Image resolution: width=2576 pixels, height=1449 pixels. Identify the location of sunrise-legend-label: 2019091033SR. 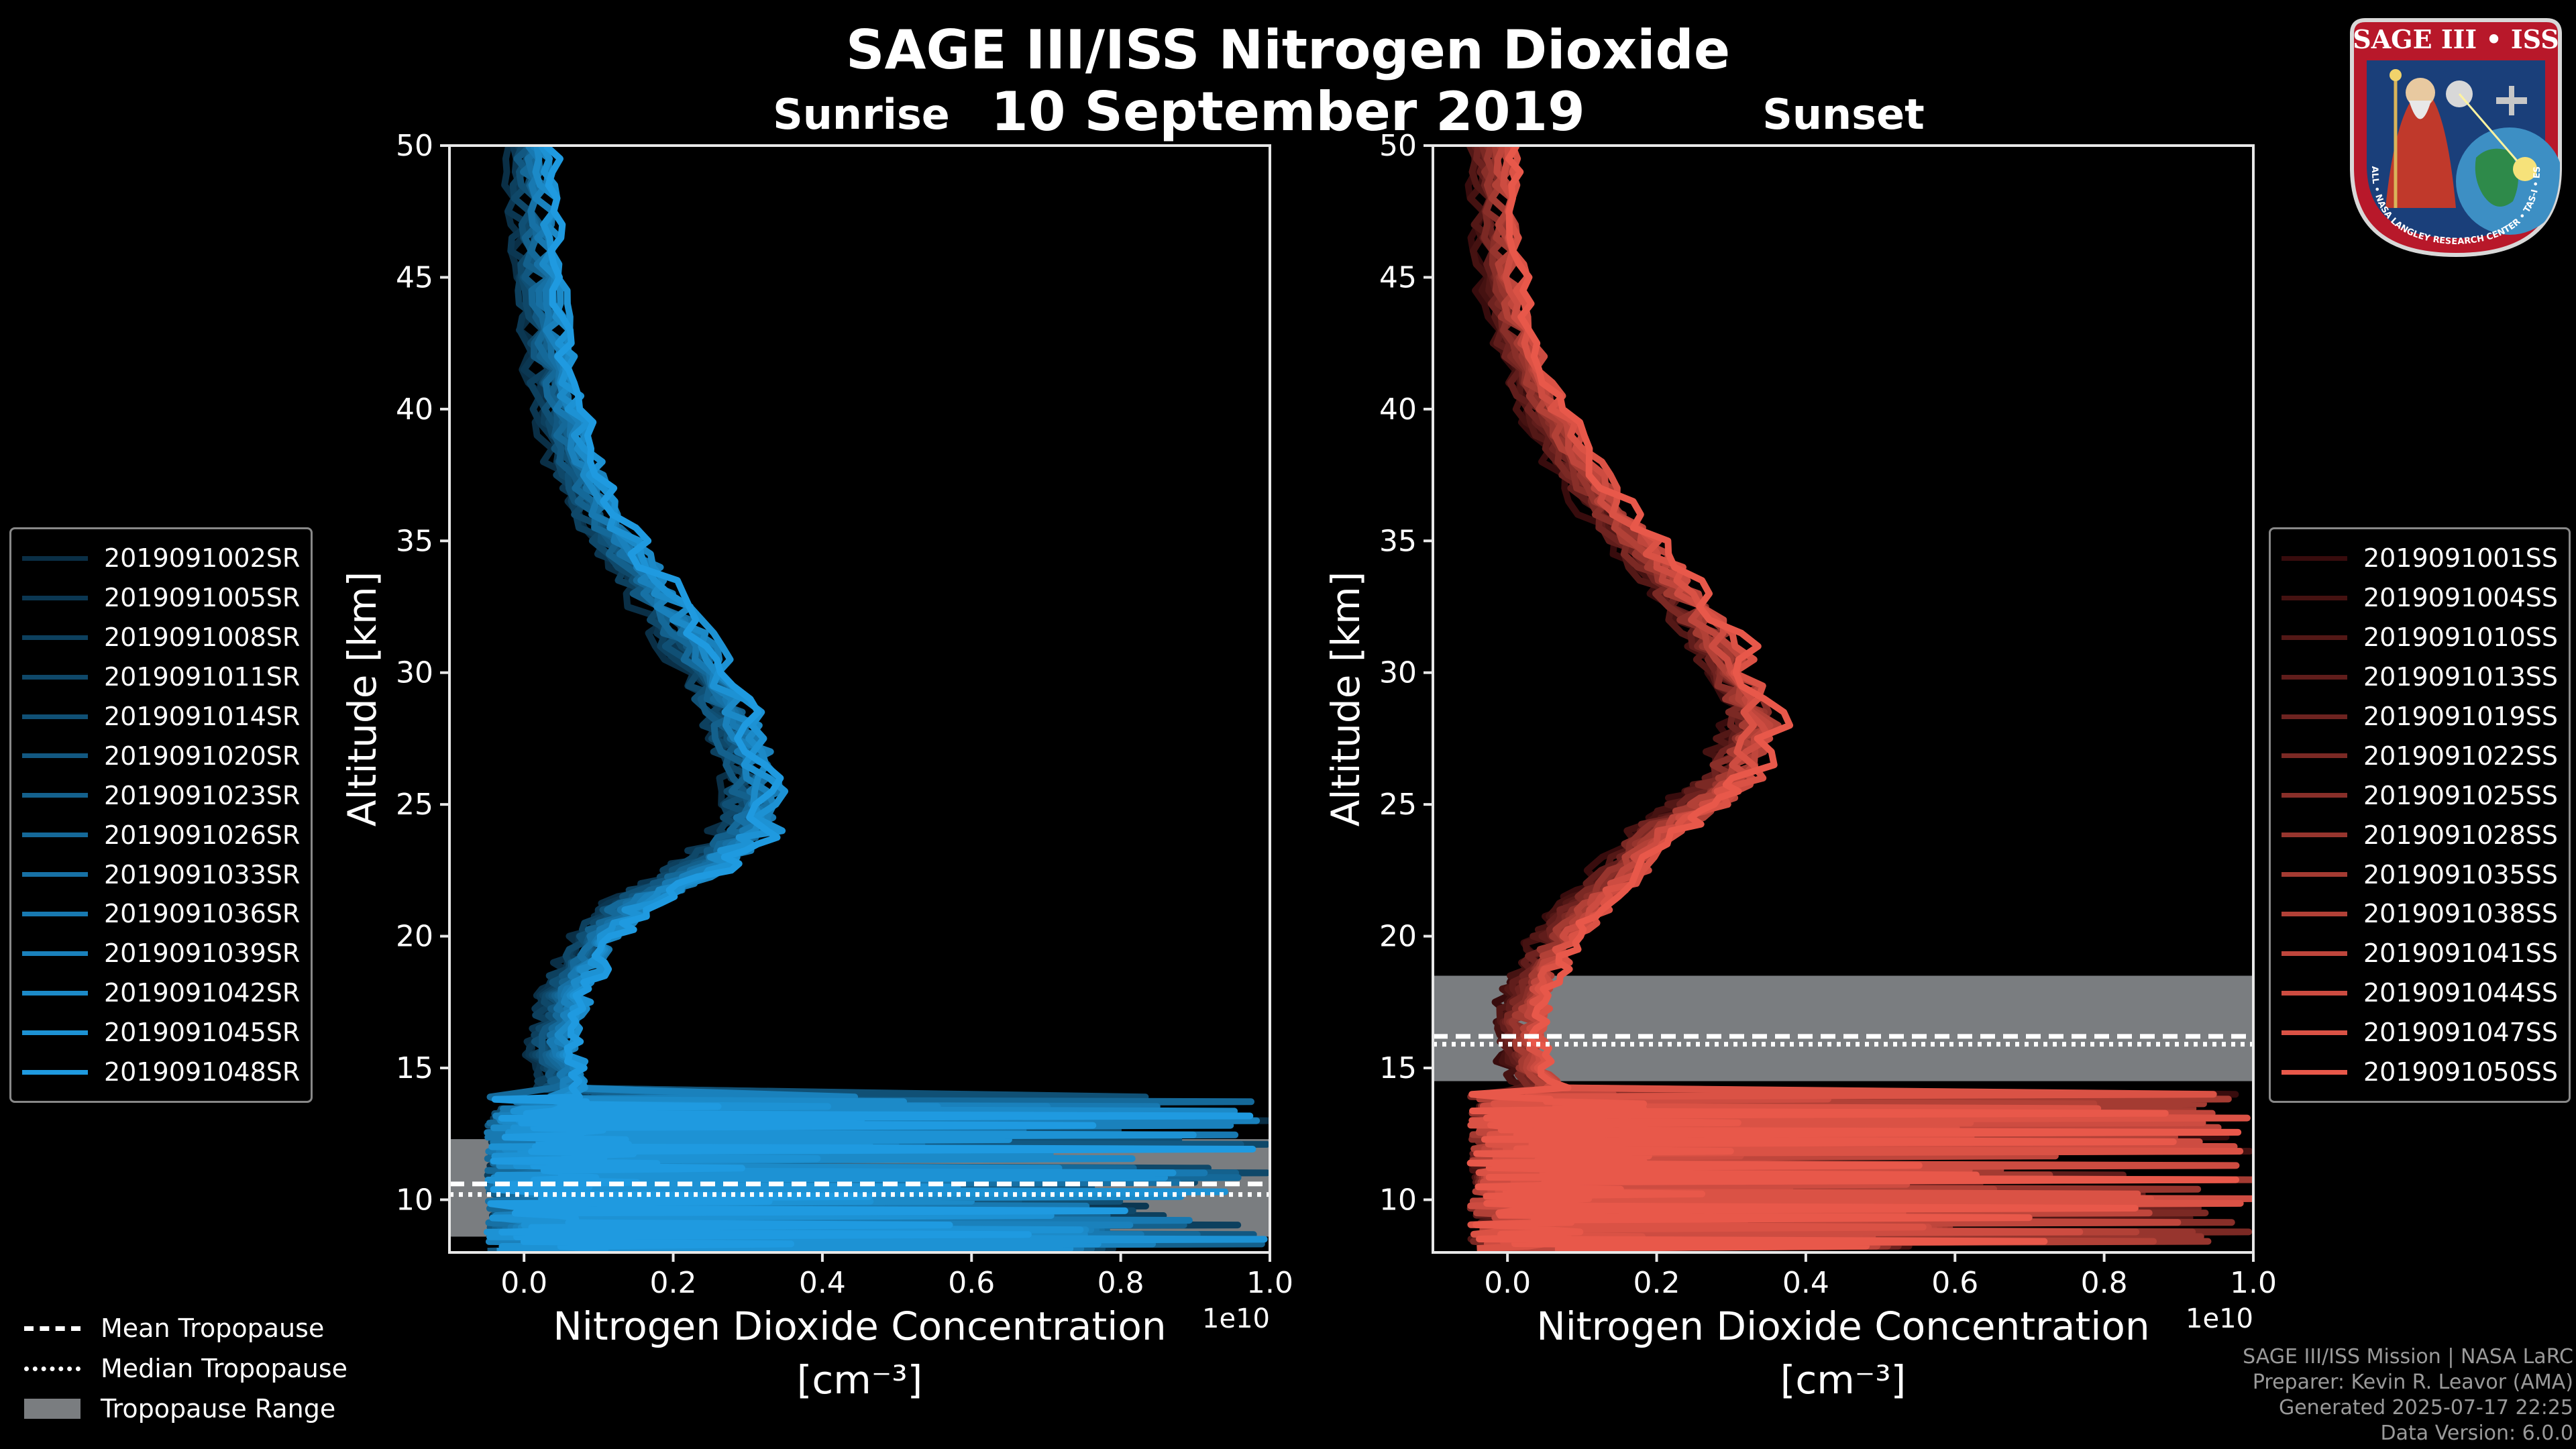
(202, 874).